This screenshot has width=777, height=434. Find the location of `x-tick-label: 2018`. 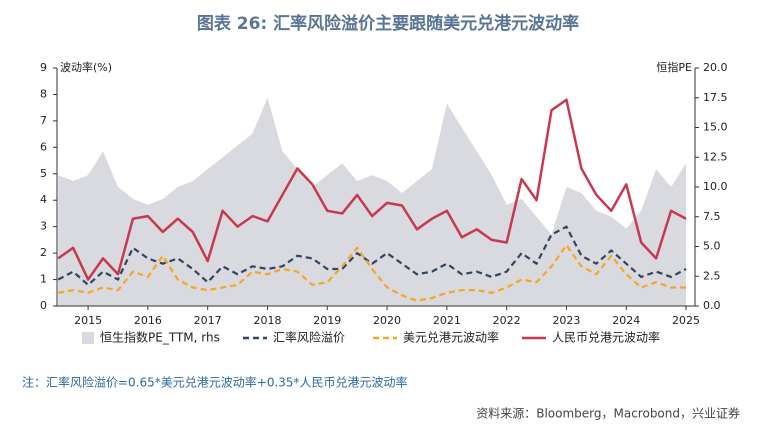

x-tick-label: 2018 is located at coordinates (267, 320).